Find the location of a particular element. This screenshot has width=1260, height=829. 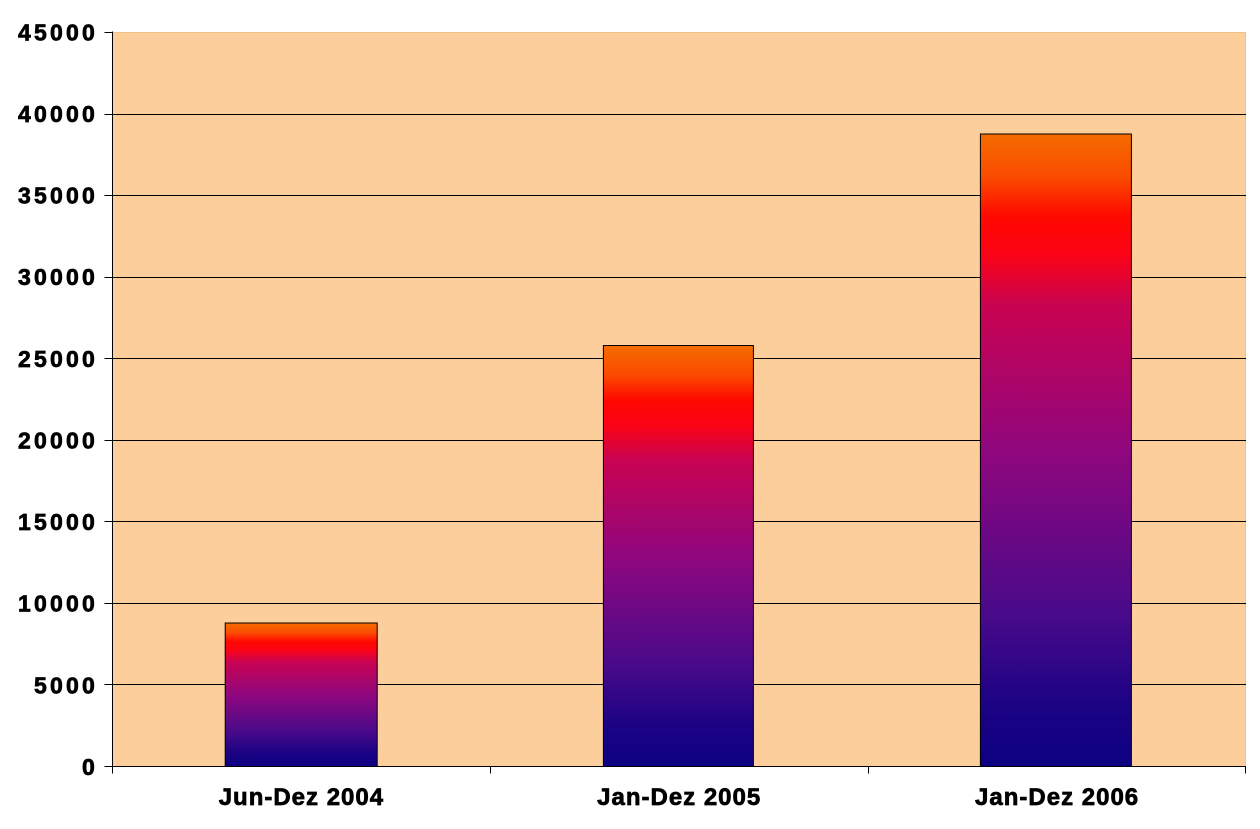

svg-text: 45000 is located at coordinates (58, 32).